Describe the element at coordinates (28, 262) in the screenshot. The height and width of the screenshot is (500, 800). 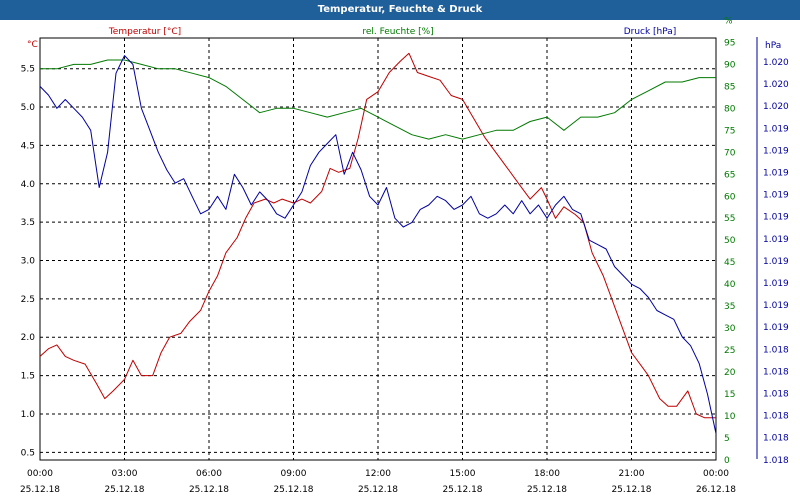
I see `temperature-tick: 3.0` at that location.